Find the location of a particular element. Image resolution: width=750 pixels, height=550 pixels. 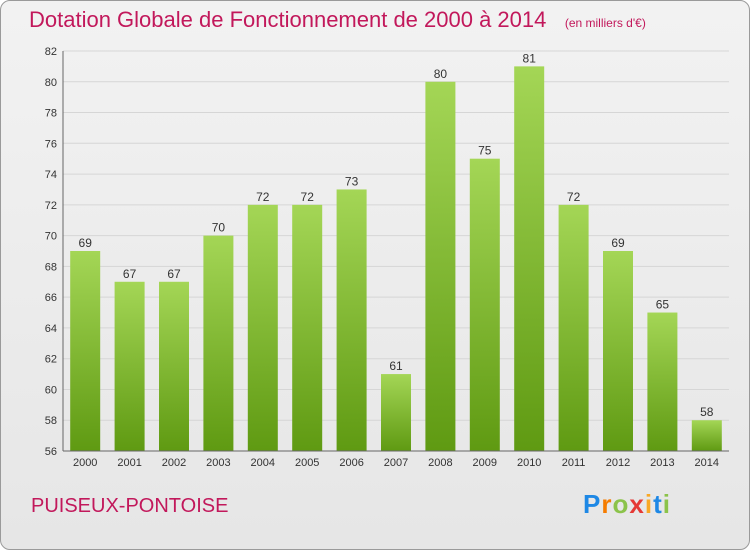

y-tick-label: 60 is located at coordinates (51, 390).